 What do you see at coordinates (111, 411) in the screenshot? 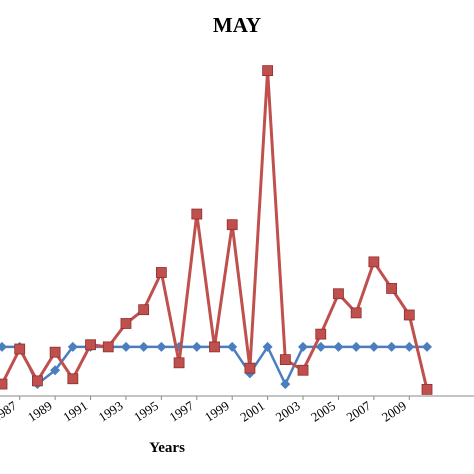
I see `x-tick-label: 1993` at bounding box center [111, 411].